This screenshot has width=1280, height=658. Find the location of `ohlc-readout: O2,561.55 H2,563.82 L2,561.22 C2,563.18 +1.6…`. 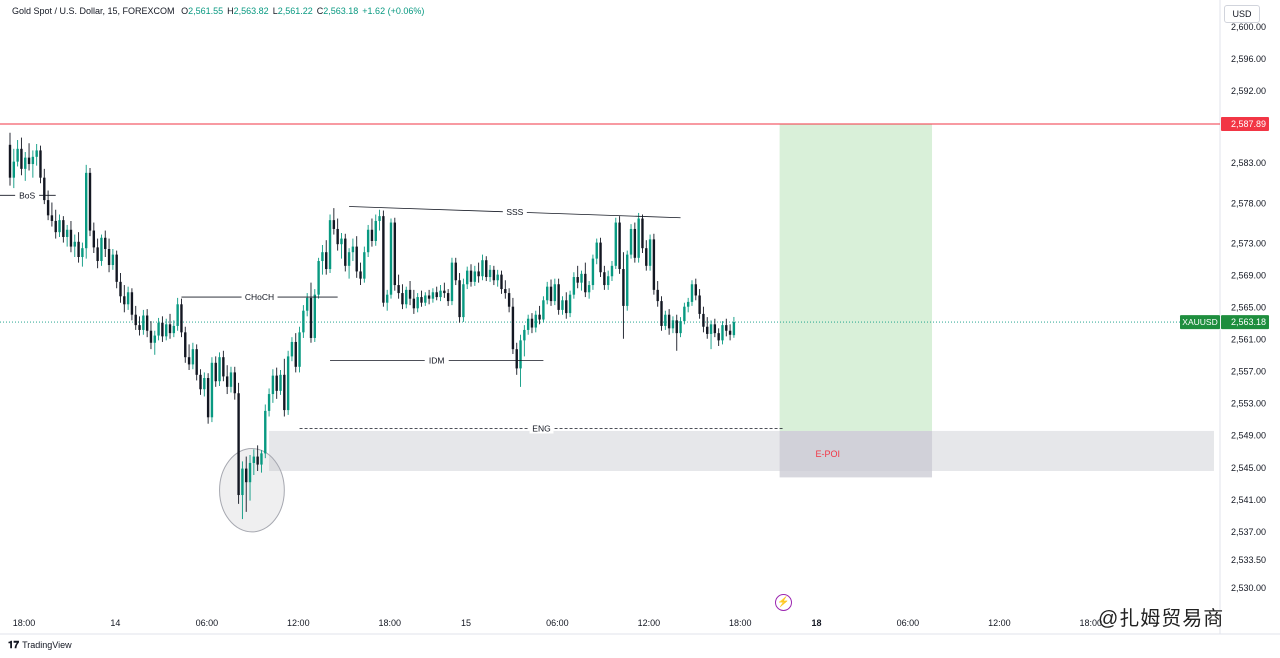

ohlc-readout: O2,561.55 H2,563.82 L2,561.22 C2,563.18 +1.6… is located at coordinates (300, 11).